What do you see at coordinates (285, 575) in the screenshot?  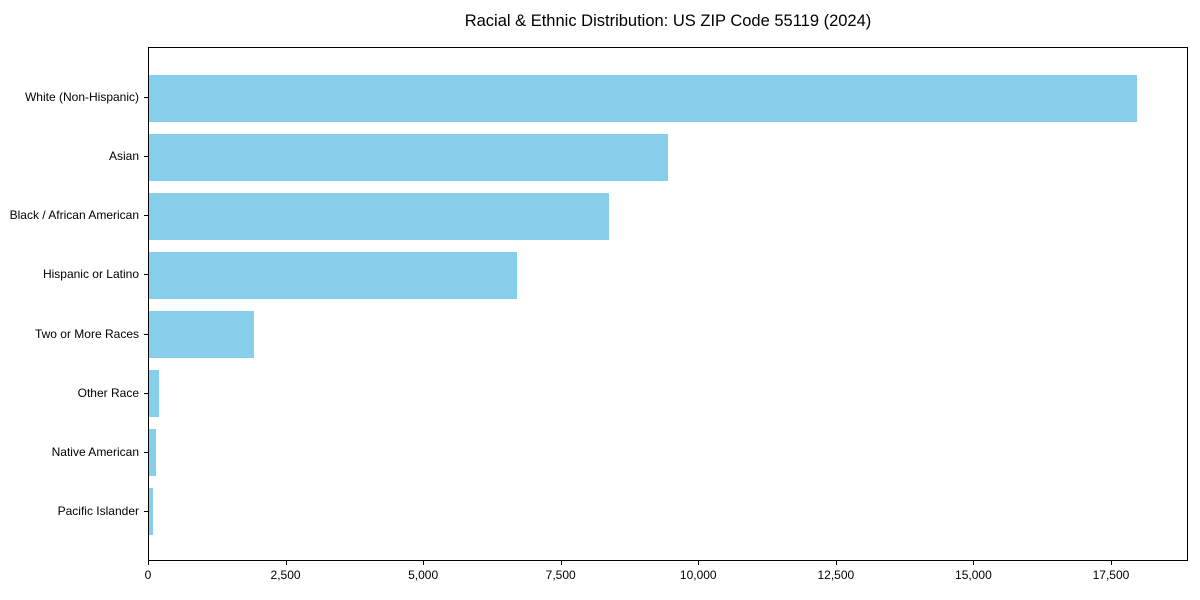 I see `x-axis-tick-label: 2,500` at bounding box center [285, 575].